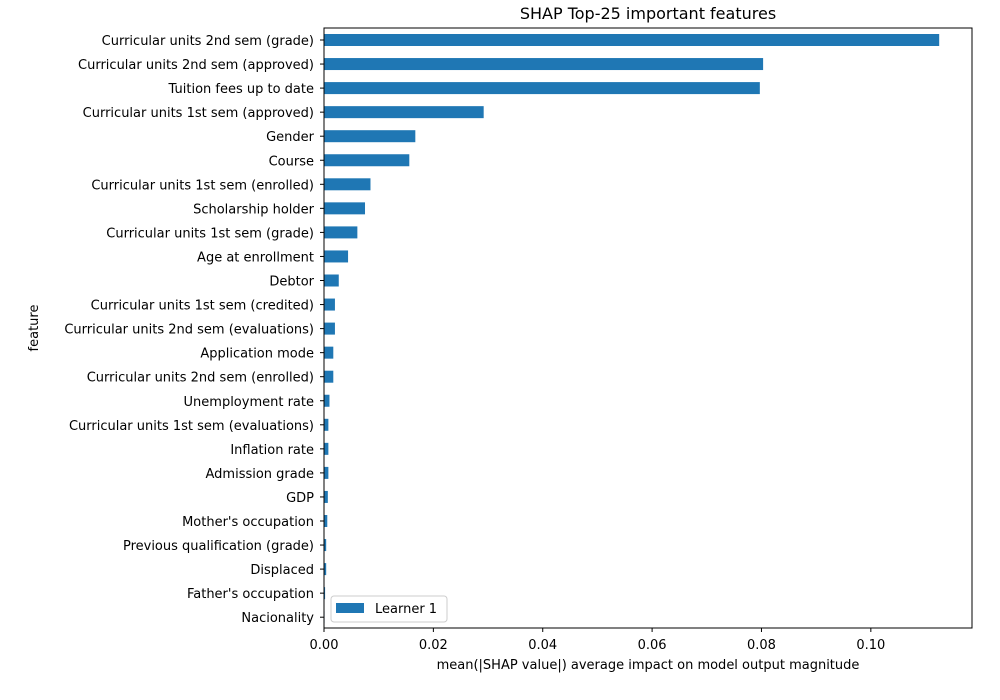 The image size is (1000, 700). What do you see at coordinates (272, 450) in the screenshot?
I see `y-tick-label: Inflation rate` at bounding box center [272, 450].